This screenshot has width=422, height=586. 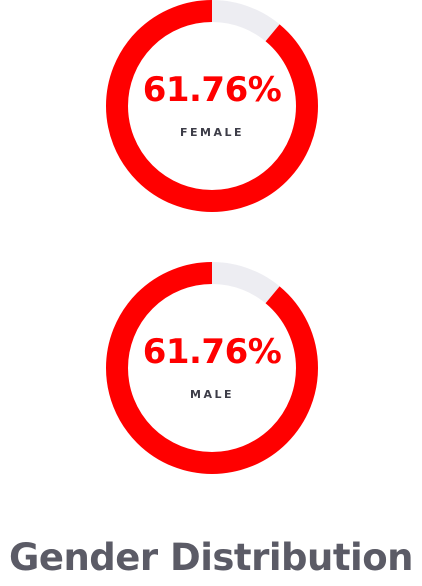 I want to click on chart-title: Gender Distribution, so click(x=211, y=557).